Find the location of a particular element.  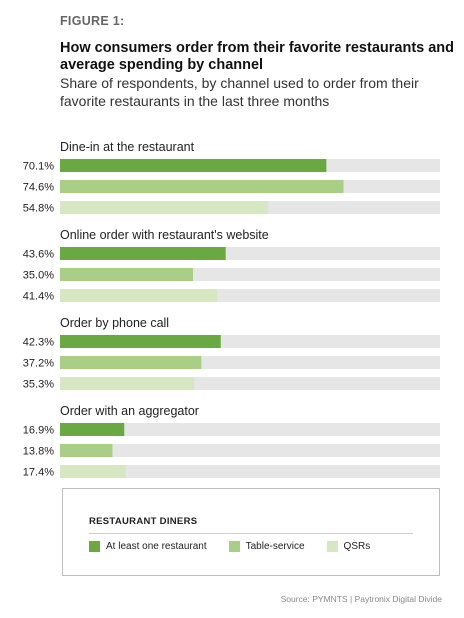

group-label: Order with an aggregator is located at coordinates (129, 411).